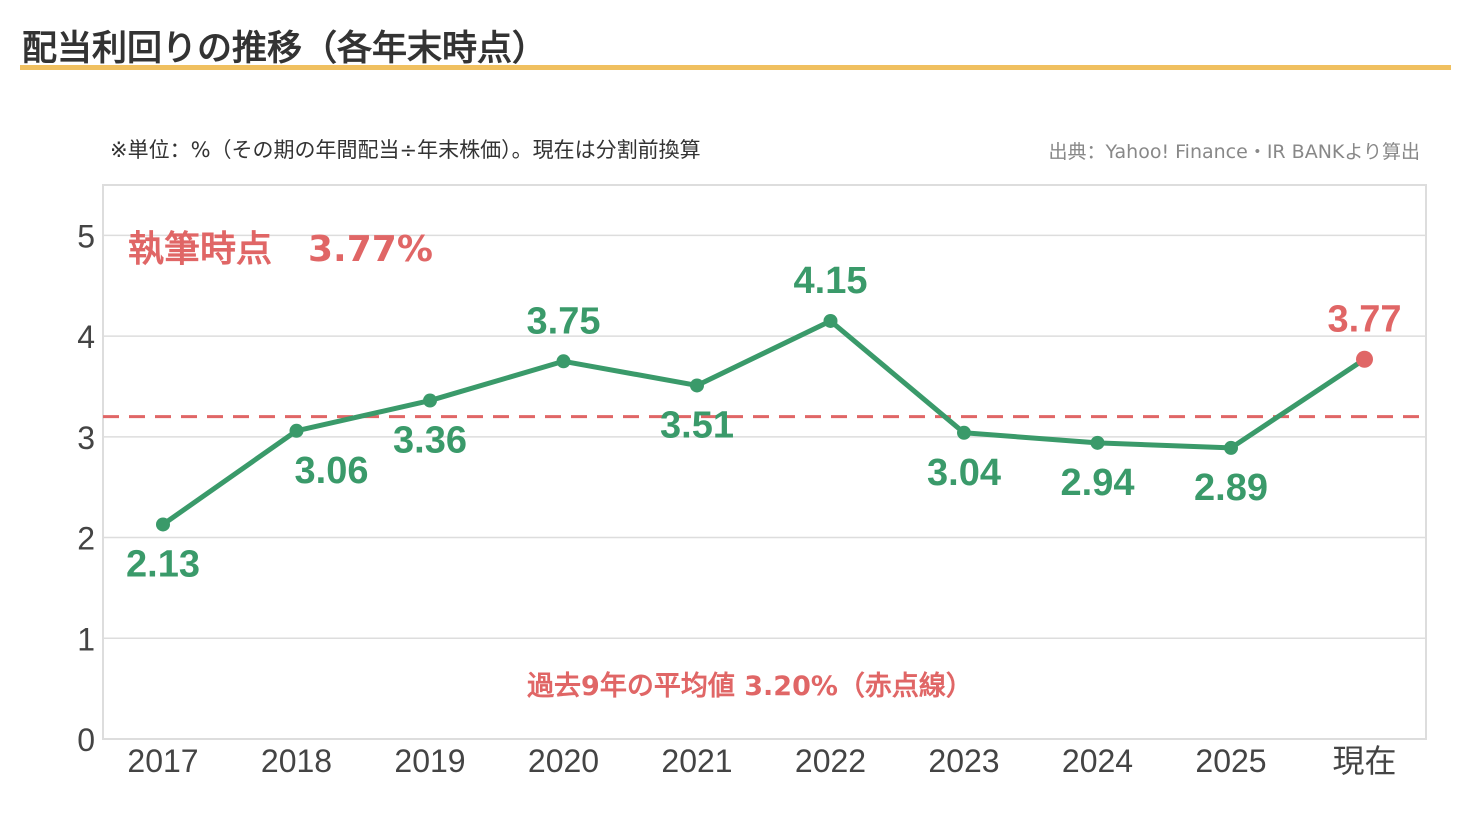 This screenshot has height=840, width=1470. What do you see at coordinates (429, 761) in the screenshot?
I see `x-tick-label: 2019` at bounding box center [429, 761].